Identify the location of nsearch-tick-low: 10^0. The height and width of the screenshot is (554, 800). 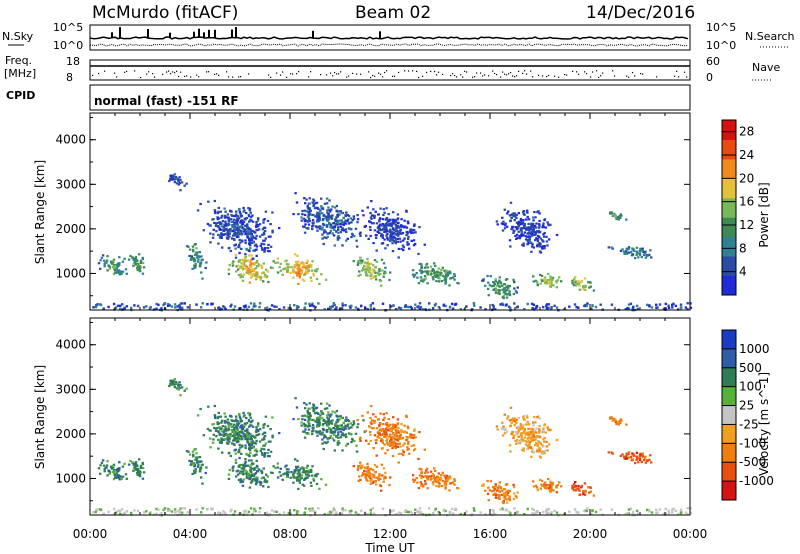
(721, 45).